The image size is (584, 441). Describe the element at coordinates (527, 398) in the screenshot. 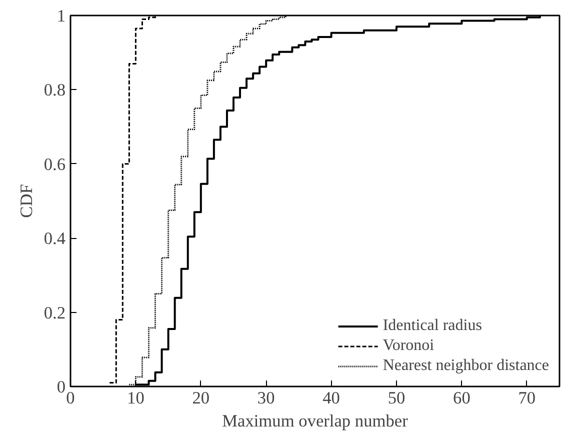

I see `x-tick-label: 70` at that location.